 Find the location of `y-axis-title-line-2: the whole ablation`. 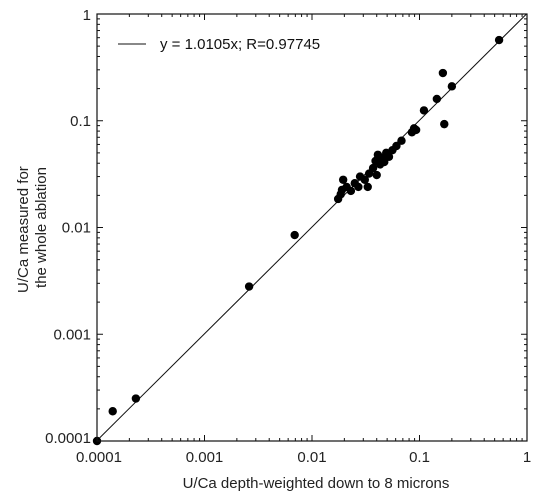

y-axis-title-line-2: the whole ablation is located at coordinates (41, 227).